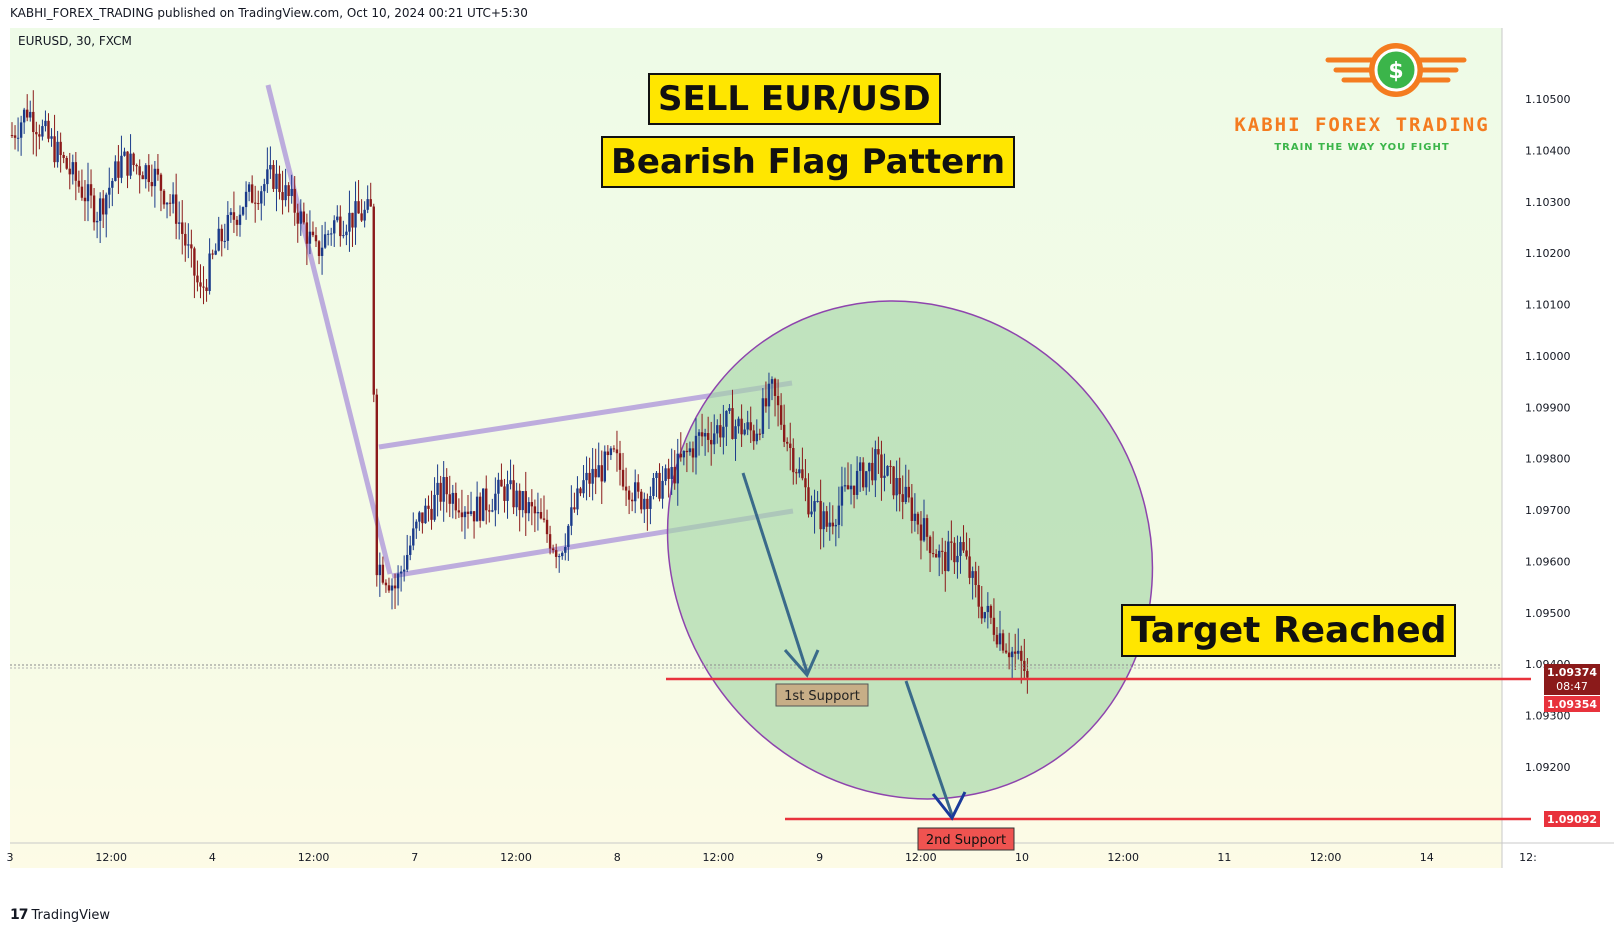 The height and width of the screenshot is (931, 1614). I want to click on support-2-text: 2nd Support, so click(966, 840).